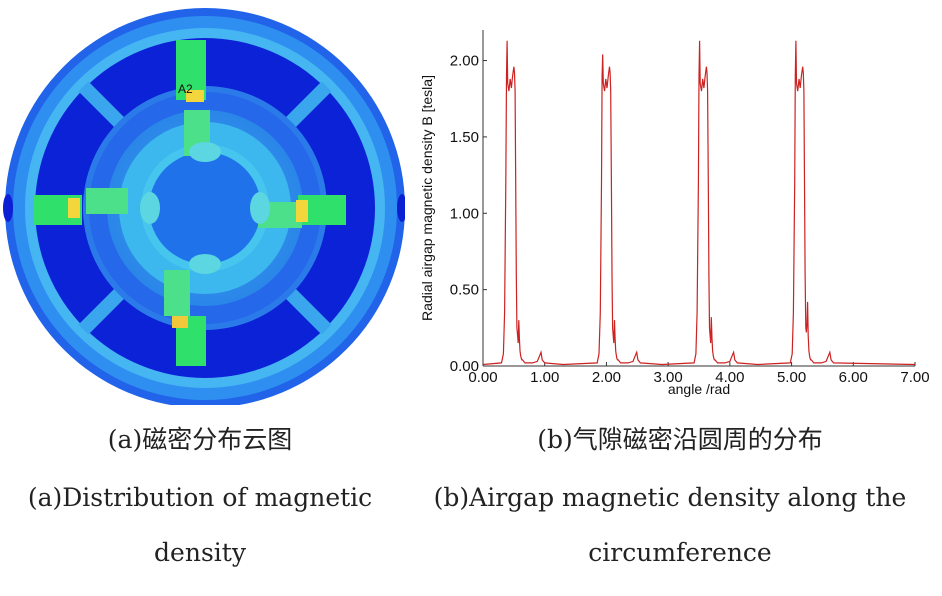 The height and width of the screenshot is (596, 942). I want to click on rotor-poles, so click(205, 208).